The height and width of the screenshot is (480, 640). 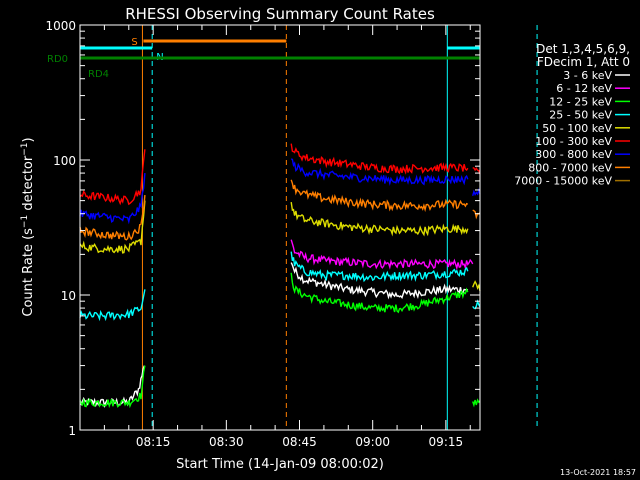 I want to click on chart-title: RHESSI Observing Summary Count Rates, so click(x=280, y=14).